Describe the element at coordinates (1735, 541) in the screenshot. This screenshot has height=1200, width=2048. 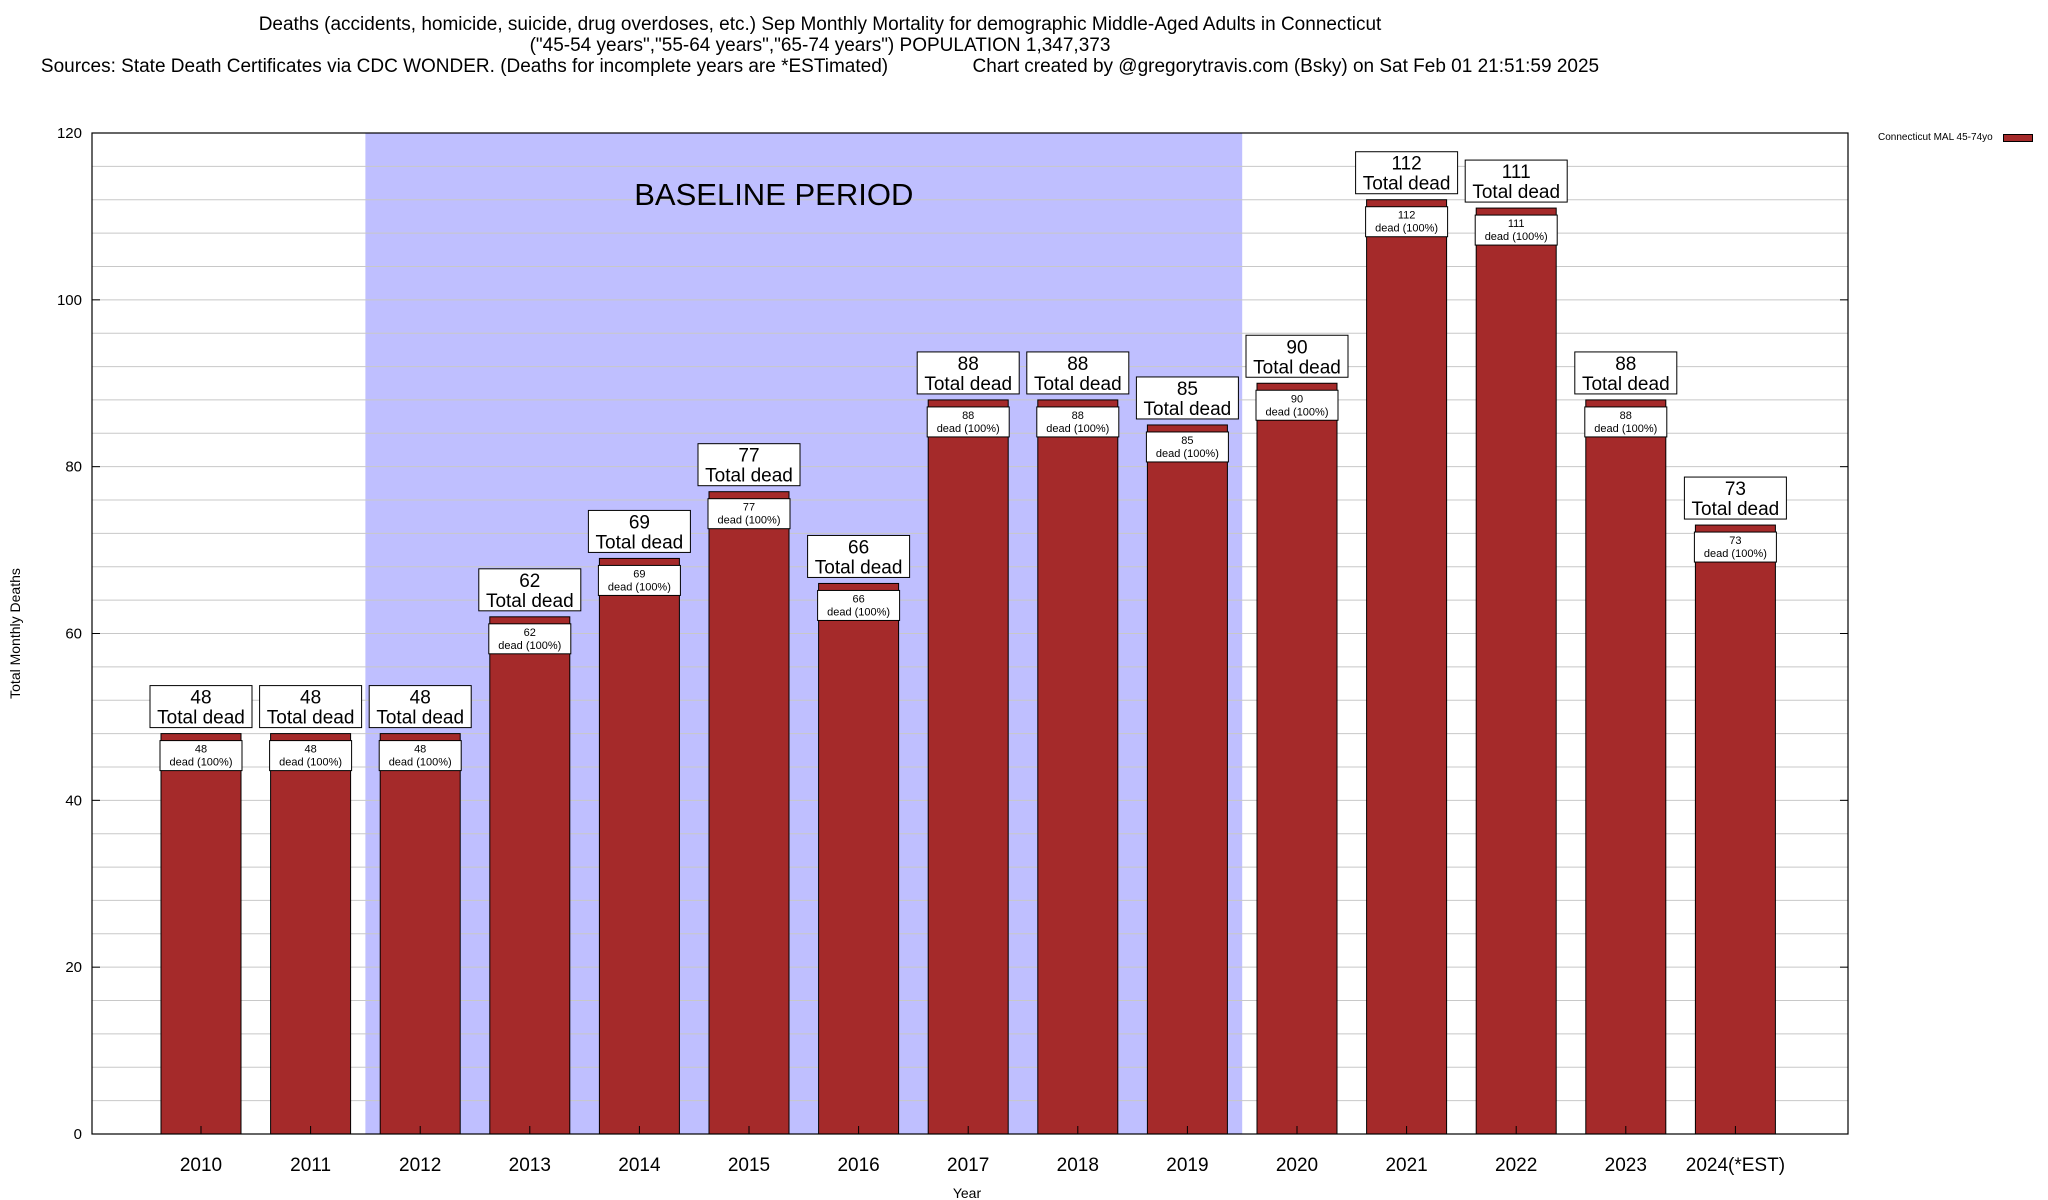
I see `inner-value-label: 73` at that location.